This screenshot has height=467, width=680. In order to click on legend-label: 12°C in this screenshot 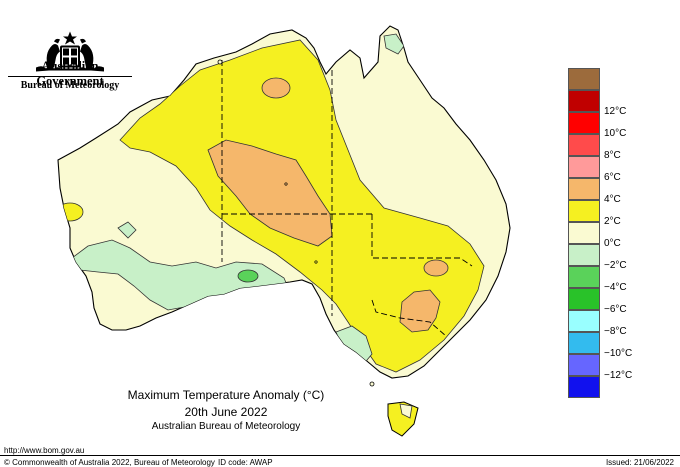, I will do `click(615, 111)`.